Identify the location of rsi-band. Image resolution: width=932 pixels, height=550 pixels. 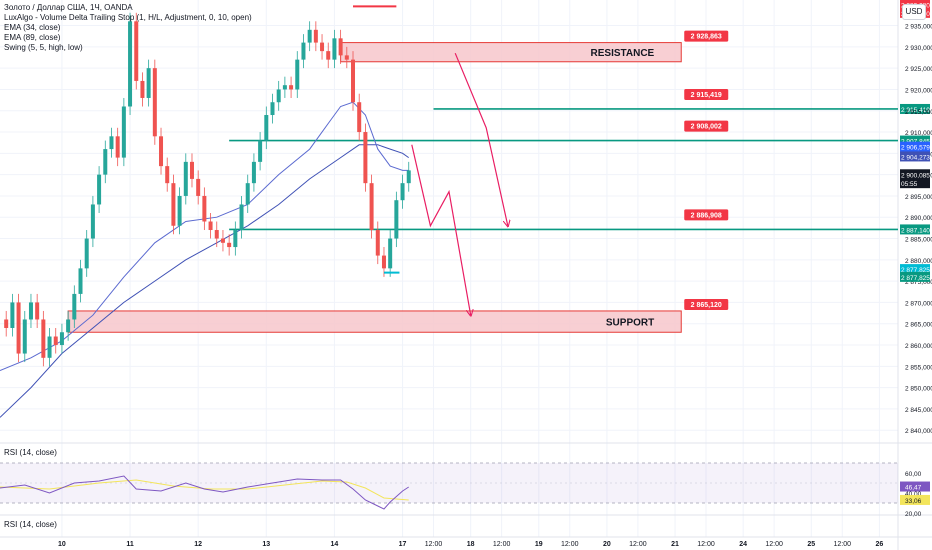
(449, 483).